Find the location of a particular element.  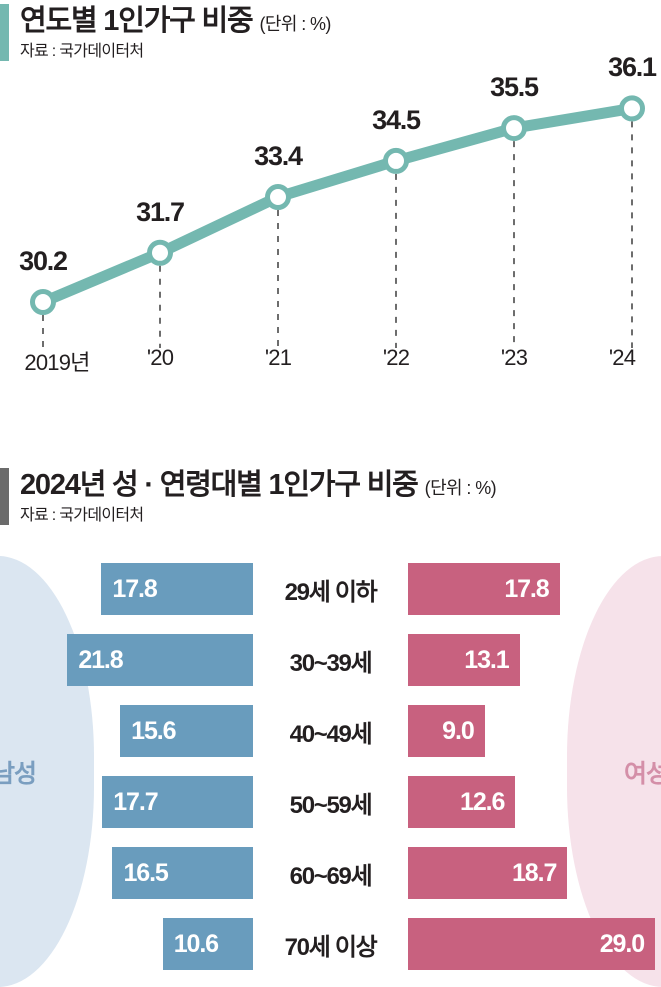

bar-row: 16.5 60~69세 18.7 is located at coordinates (330, 873).